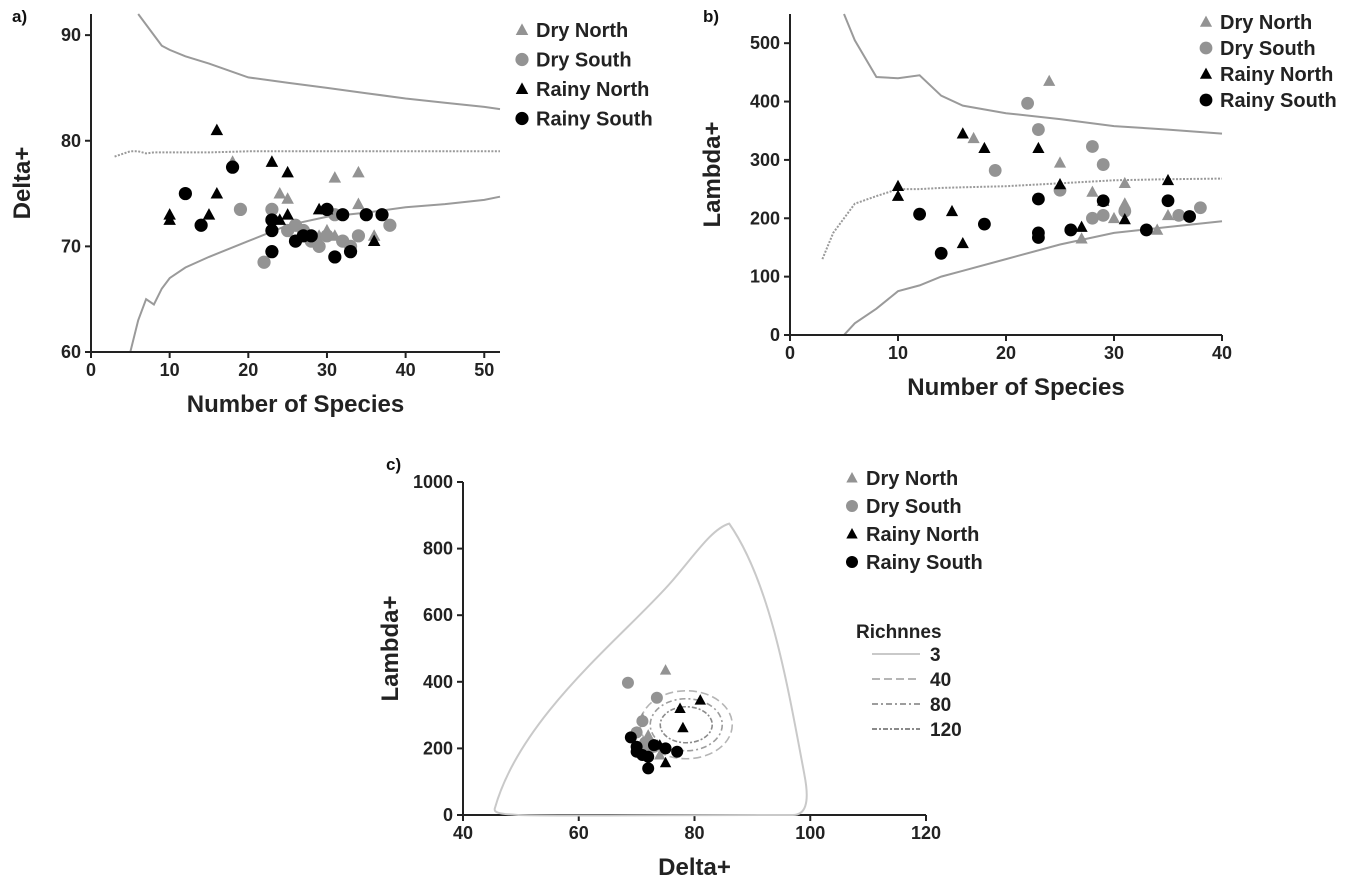 Image resolution: width=1364 pixels, height=884 pixels. I want to click on richness-legend-label-3: 3, so click(935, 655).